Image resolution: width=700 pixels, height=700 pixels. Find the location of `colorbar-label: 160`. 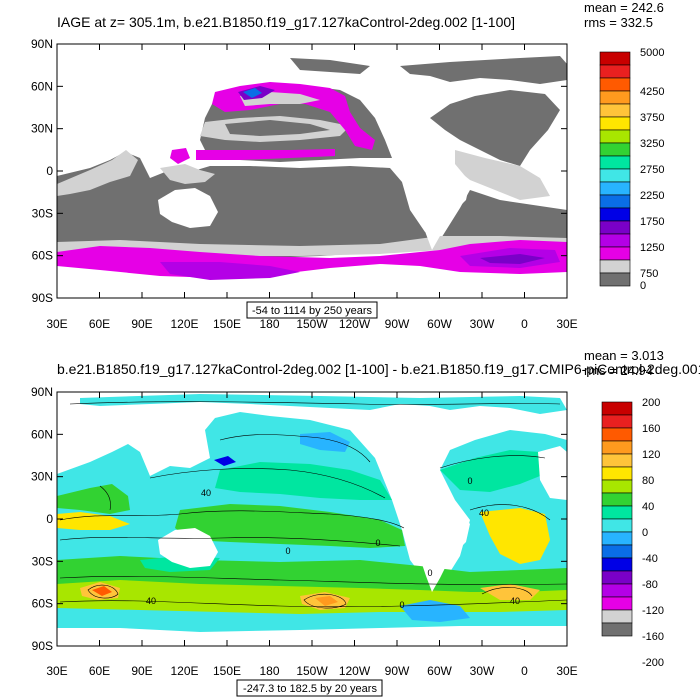

colorbar-label: 160 is located at coordinates (651, 429).